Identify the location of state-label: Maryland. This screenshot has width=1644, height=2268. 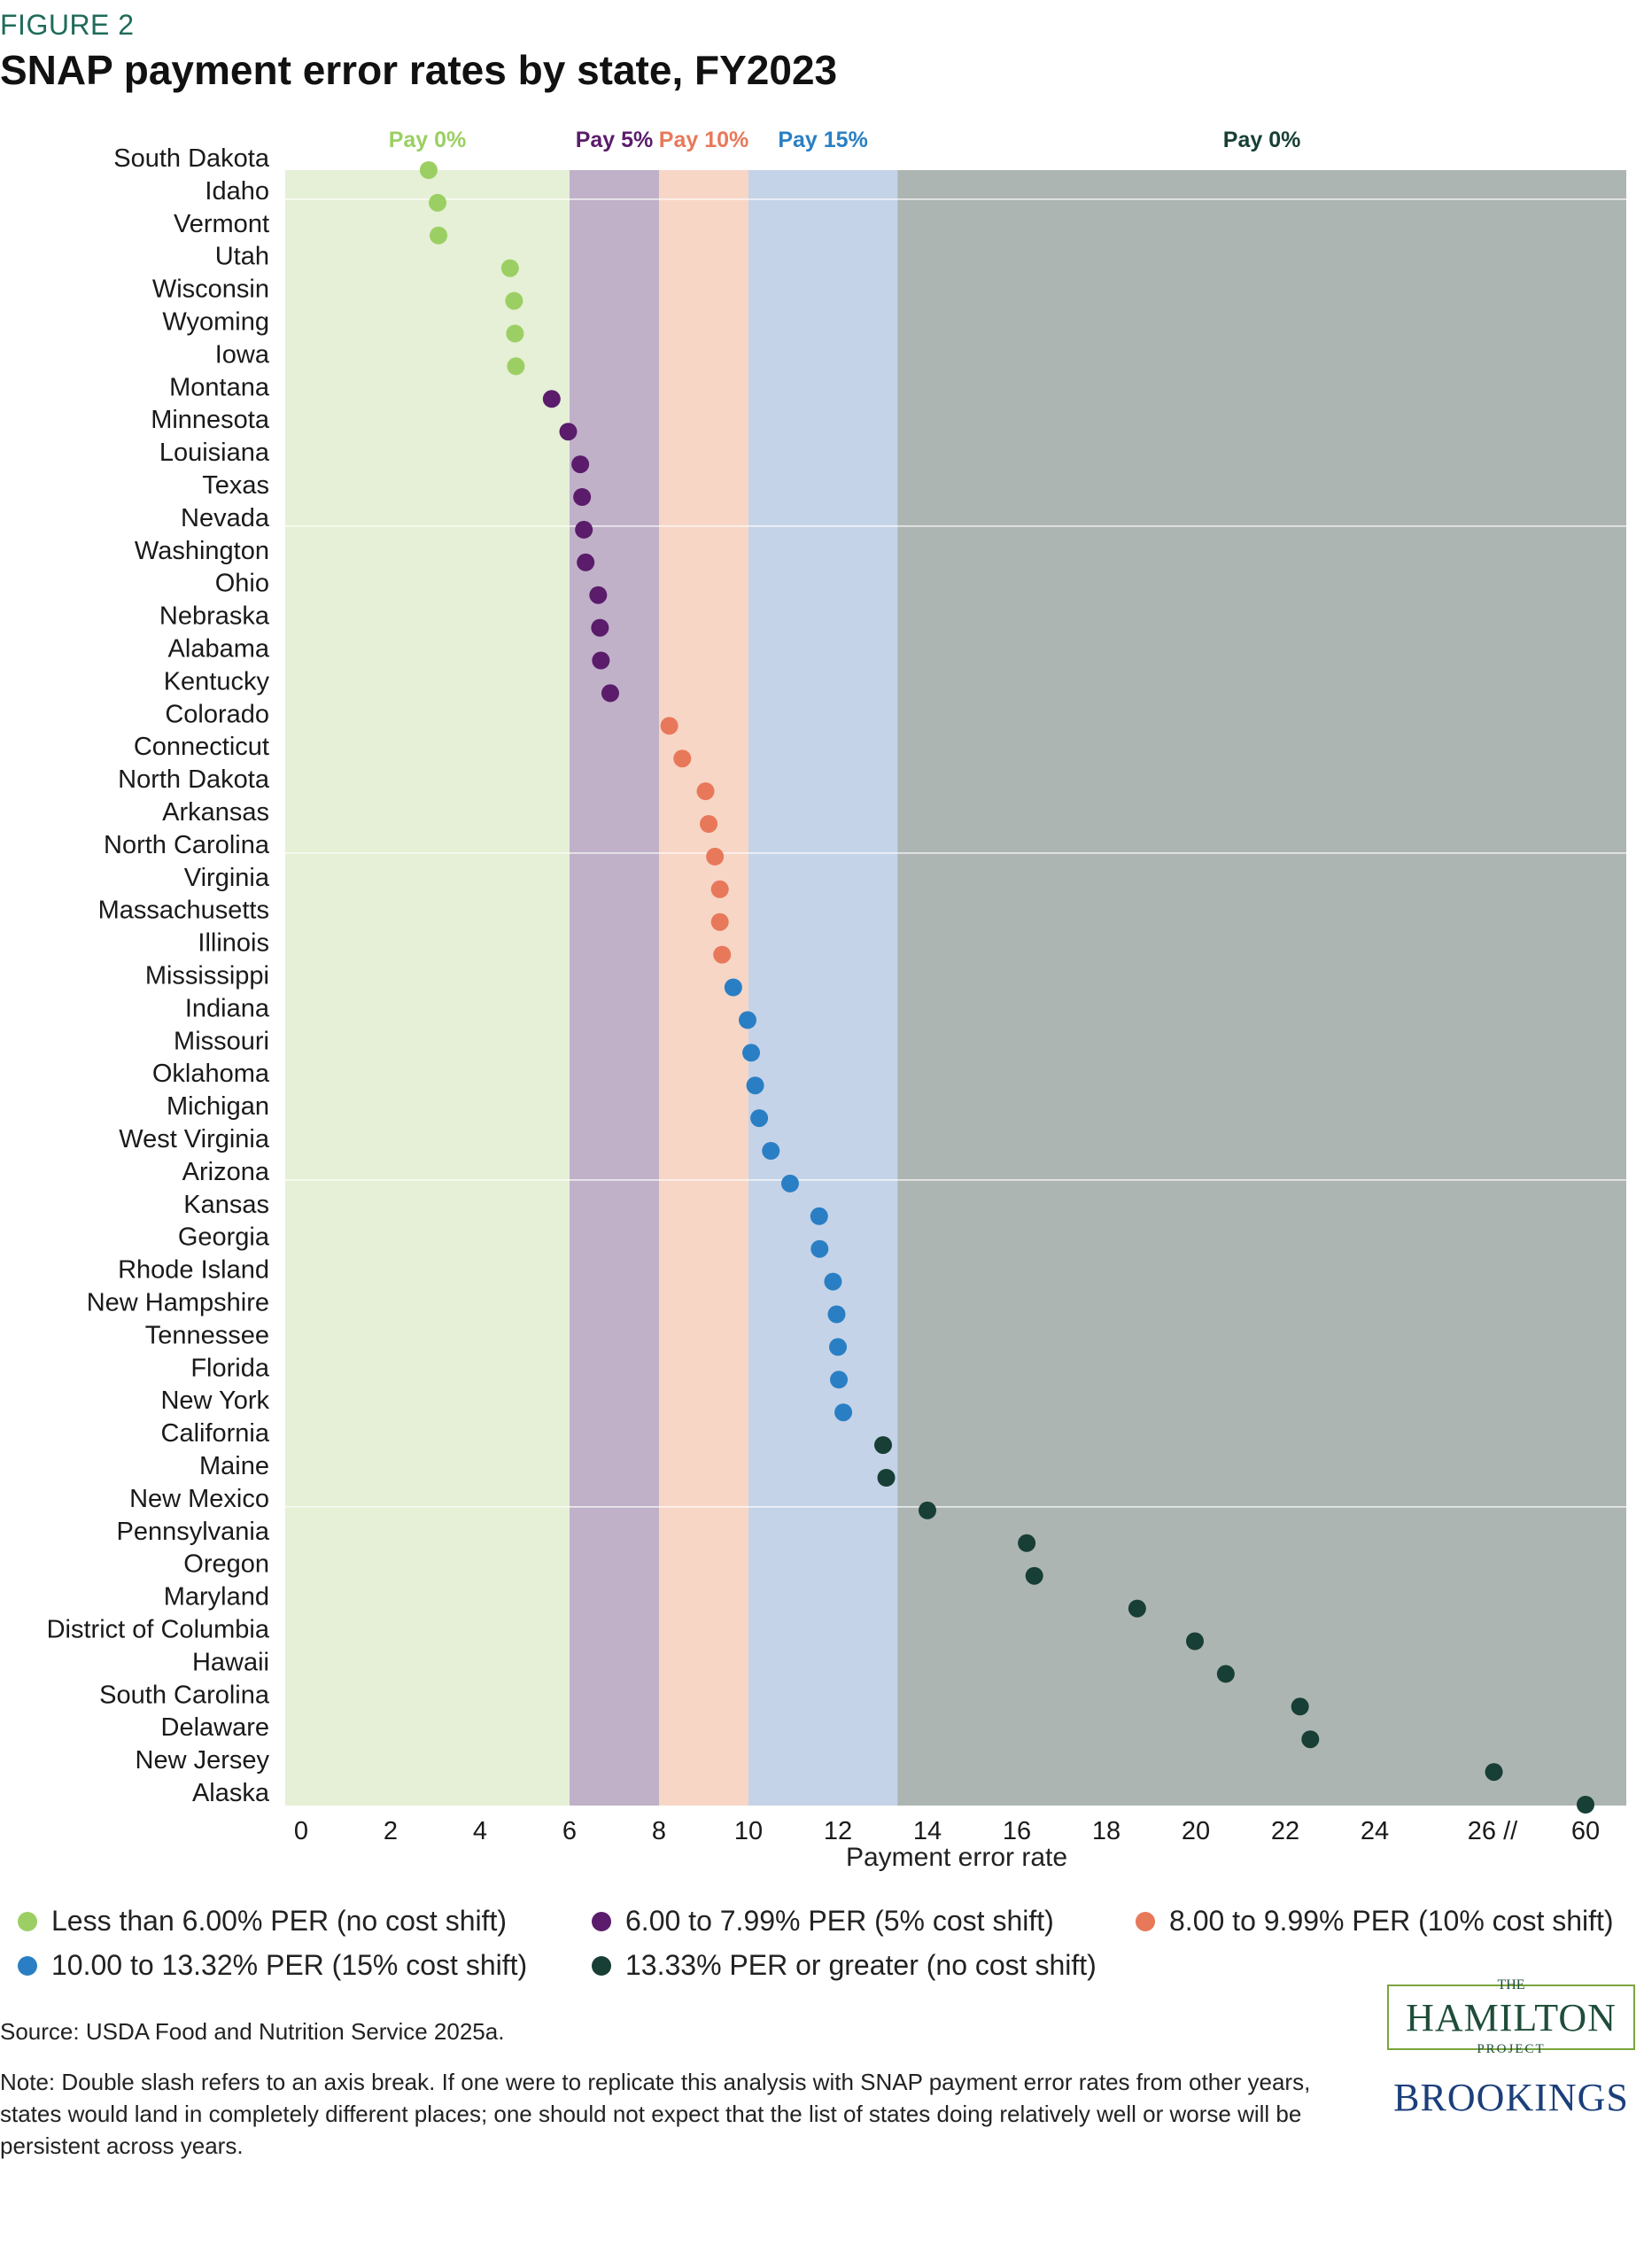
(216, 1597).